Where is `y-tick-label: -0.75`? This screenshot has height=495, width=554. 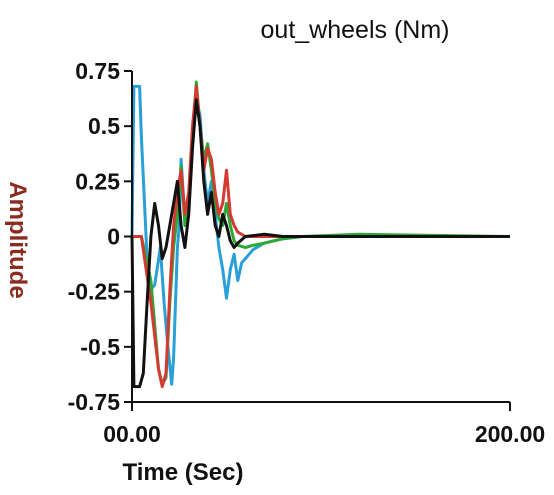 y-tick-label: -0.75 is located at coordinates (94, 402).